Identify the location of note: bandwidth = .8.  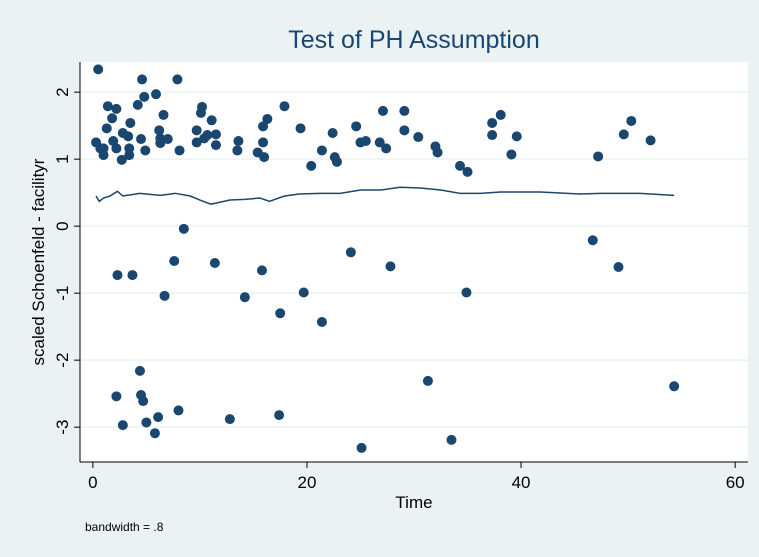
(124, 527).